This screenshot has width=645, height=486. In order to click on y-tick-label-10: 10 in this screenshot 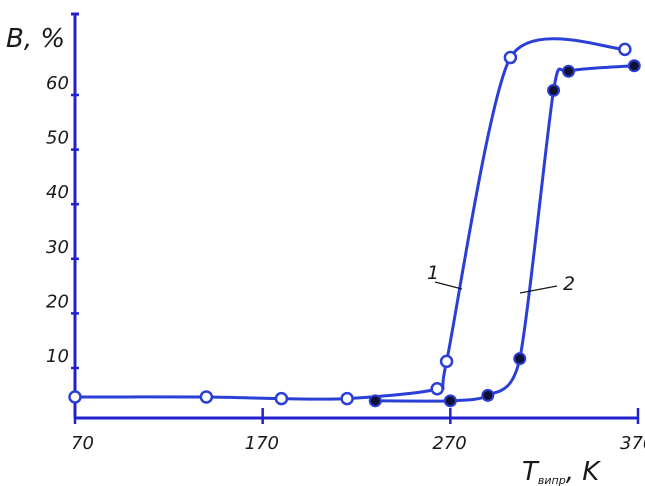, I will do `click(57, 356)`.